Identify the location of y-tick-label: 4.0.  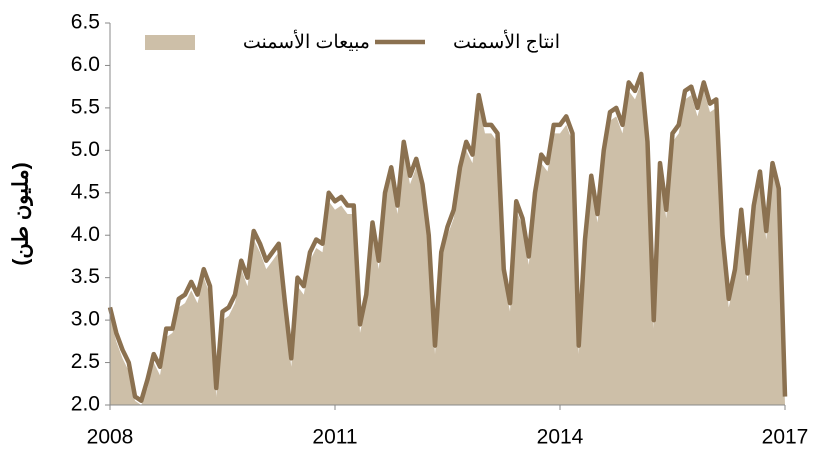
(85, 234).